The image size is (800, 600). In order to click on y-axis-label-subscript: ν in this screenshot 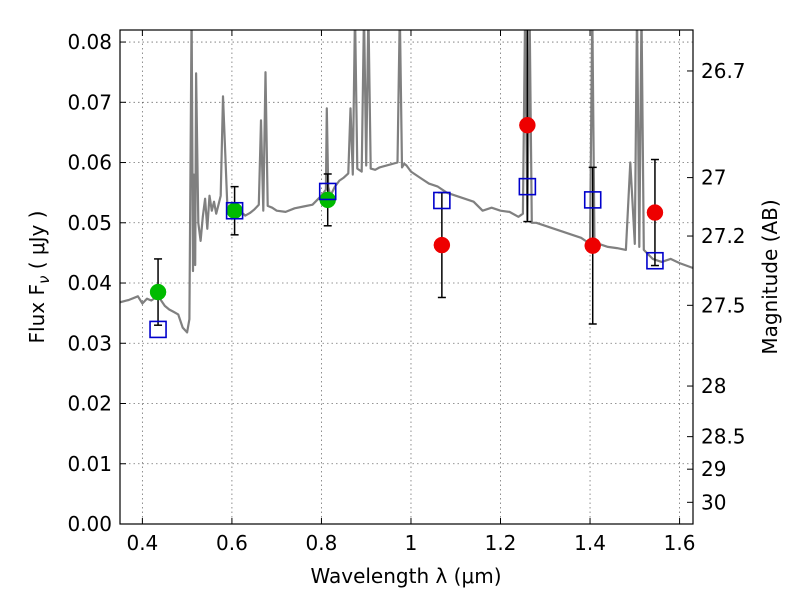, I will do `click(44, 280)`.